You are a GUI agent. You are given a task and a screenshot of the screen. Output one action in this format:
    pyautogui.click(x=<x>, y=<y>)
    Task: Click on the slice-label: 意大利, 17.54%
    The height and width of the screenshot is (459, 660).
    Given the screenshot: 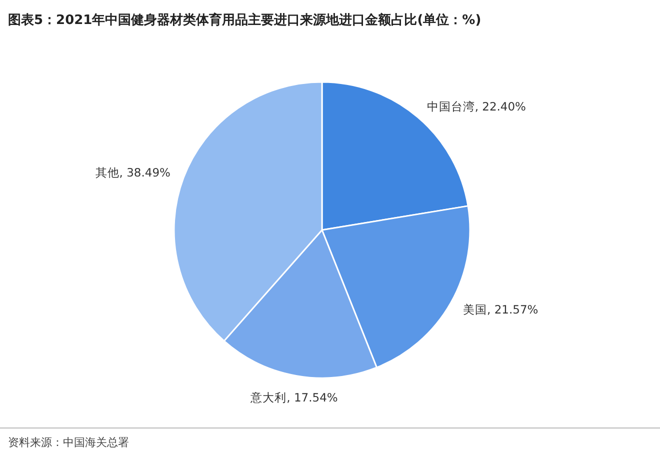 What is the action you would take?
    pyautogui.click(x=294, y=397)
    